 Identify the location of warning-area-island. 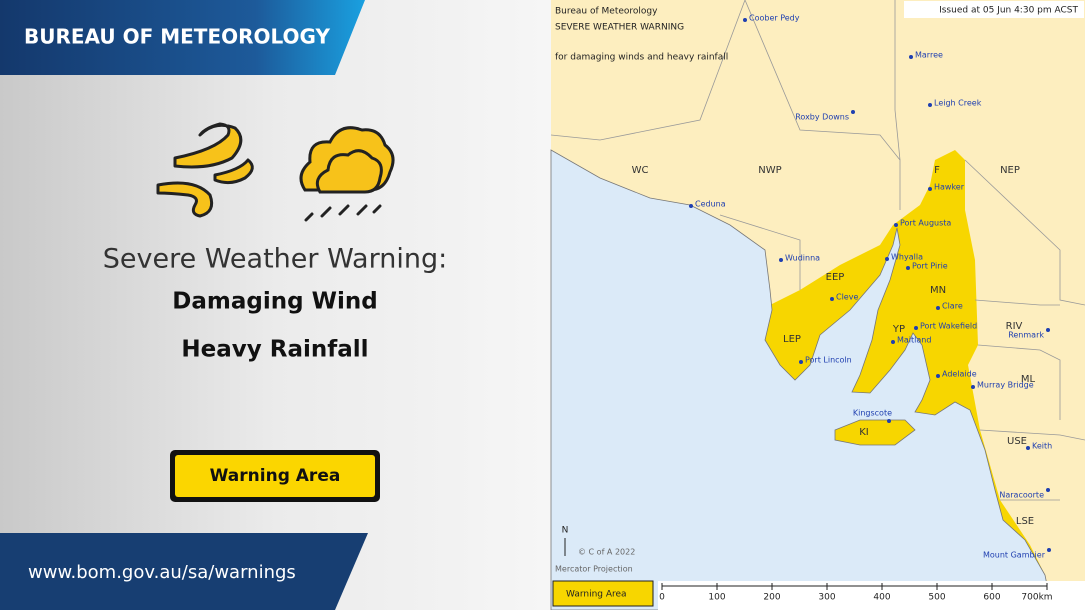
(875, 432).